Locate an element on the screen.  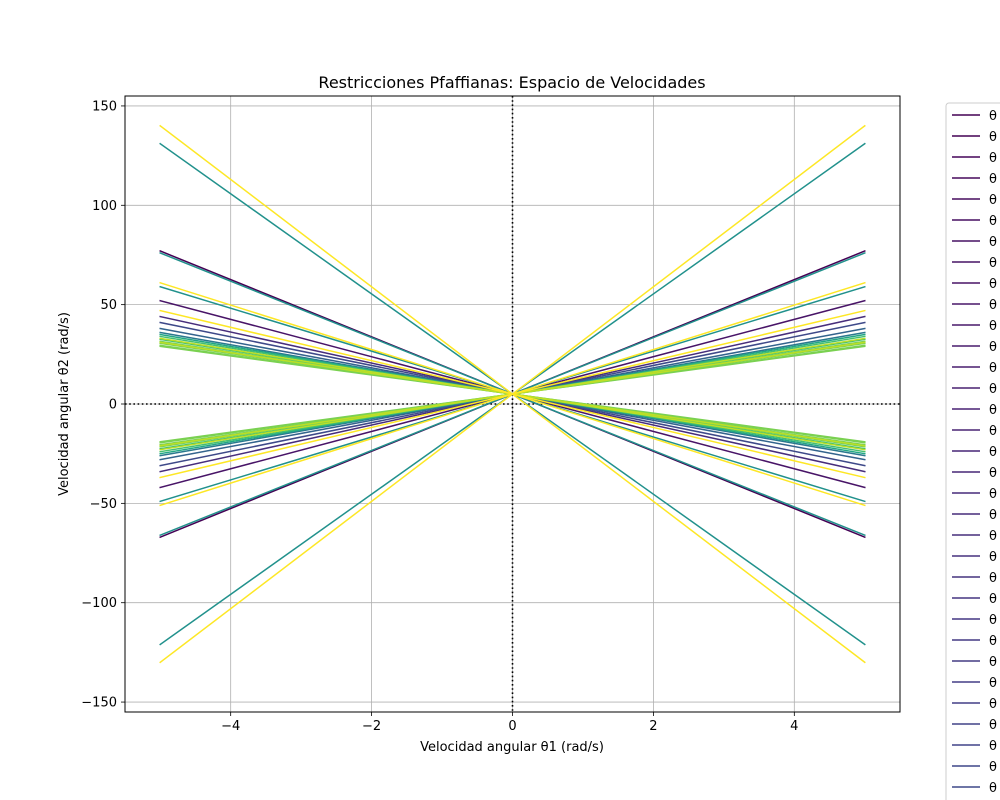
legend-label-28: θ is located at coordinates (993, 704).